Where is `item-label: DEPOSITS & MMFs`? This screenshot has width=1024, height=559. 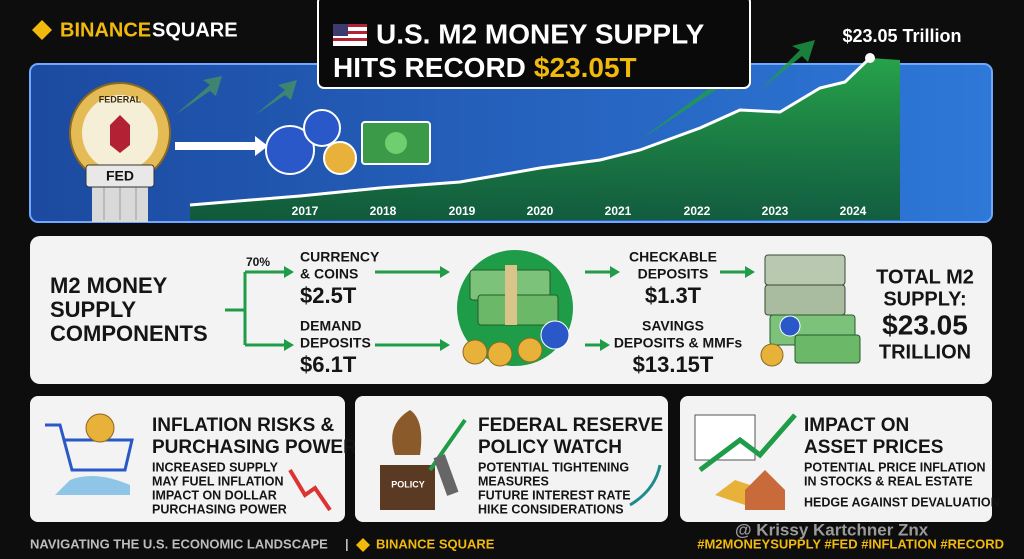
item-label: DEPOSITS & MMFs is located at coordinates (678, 343).